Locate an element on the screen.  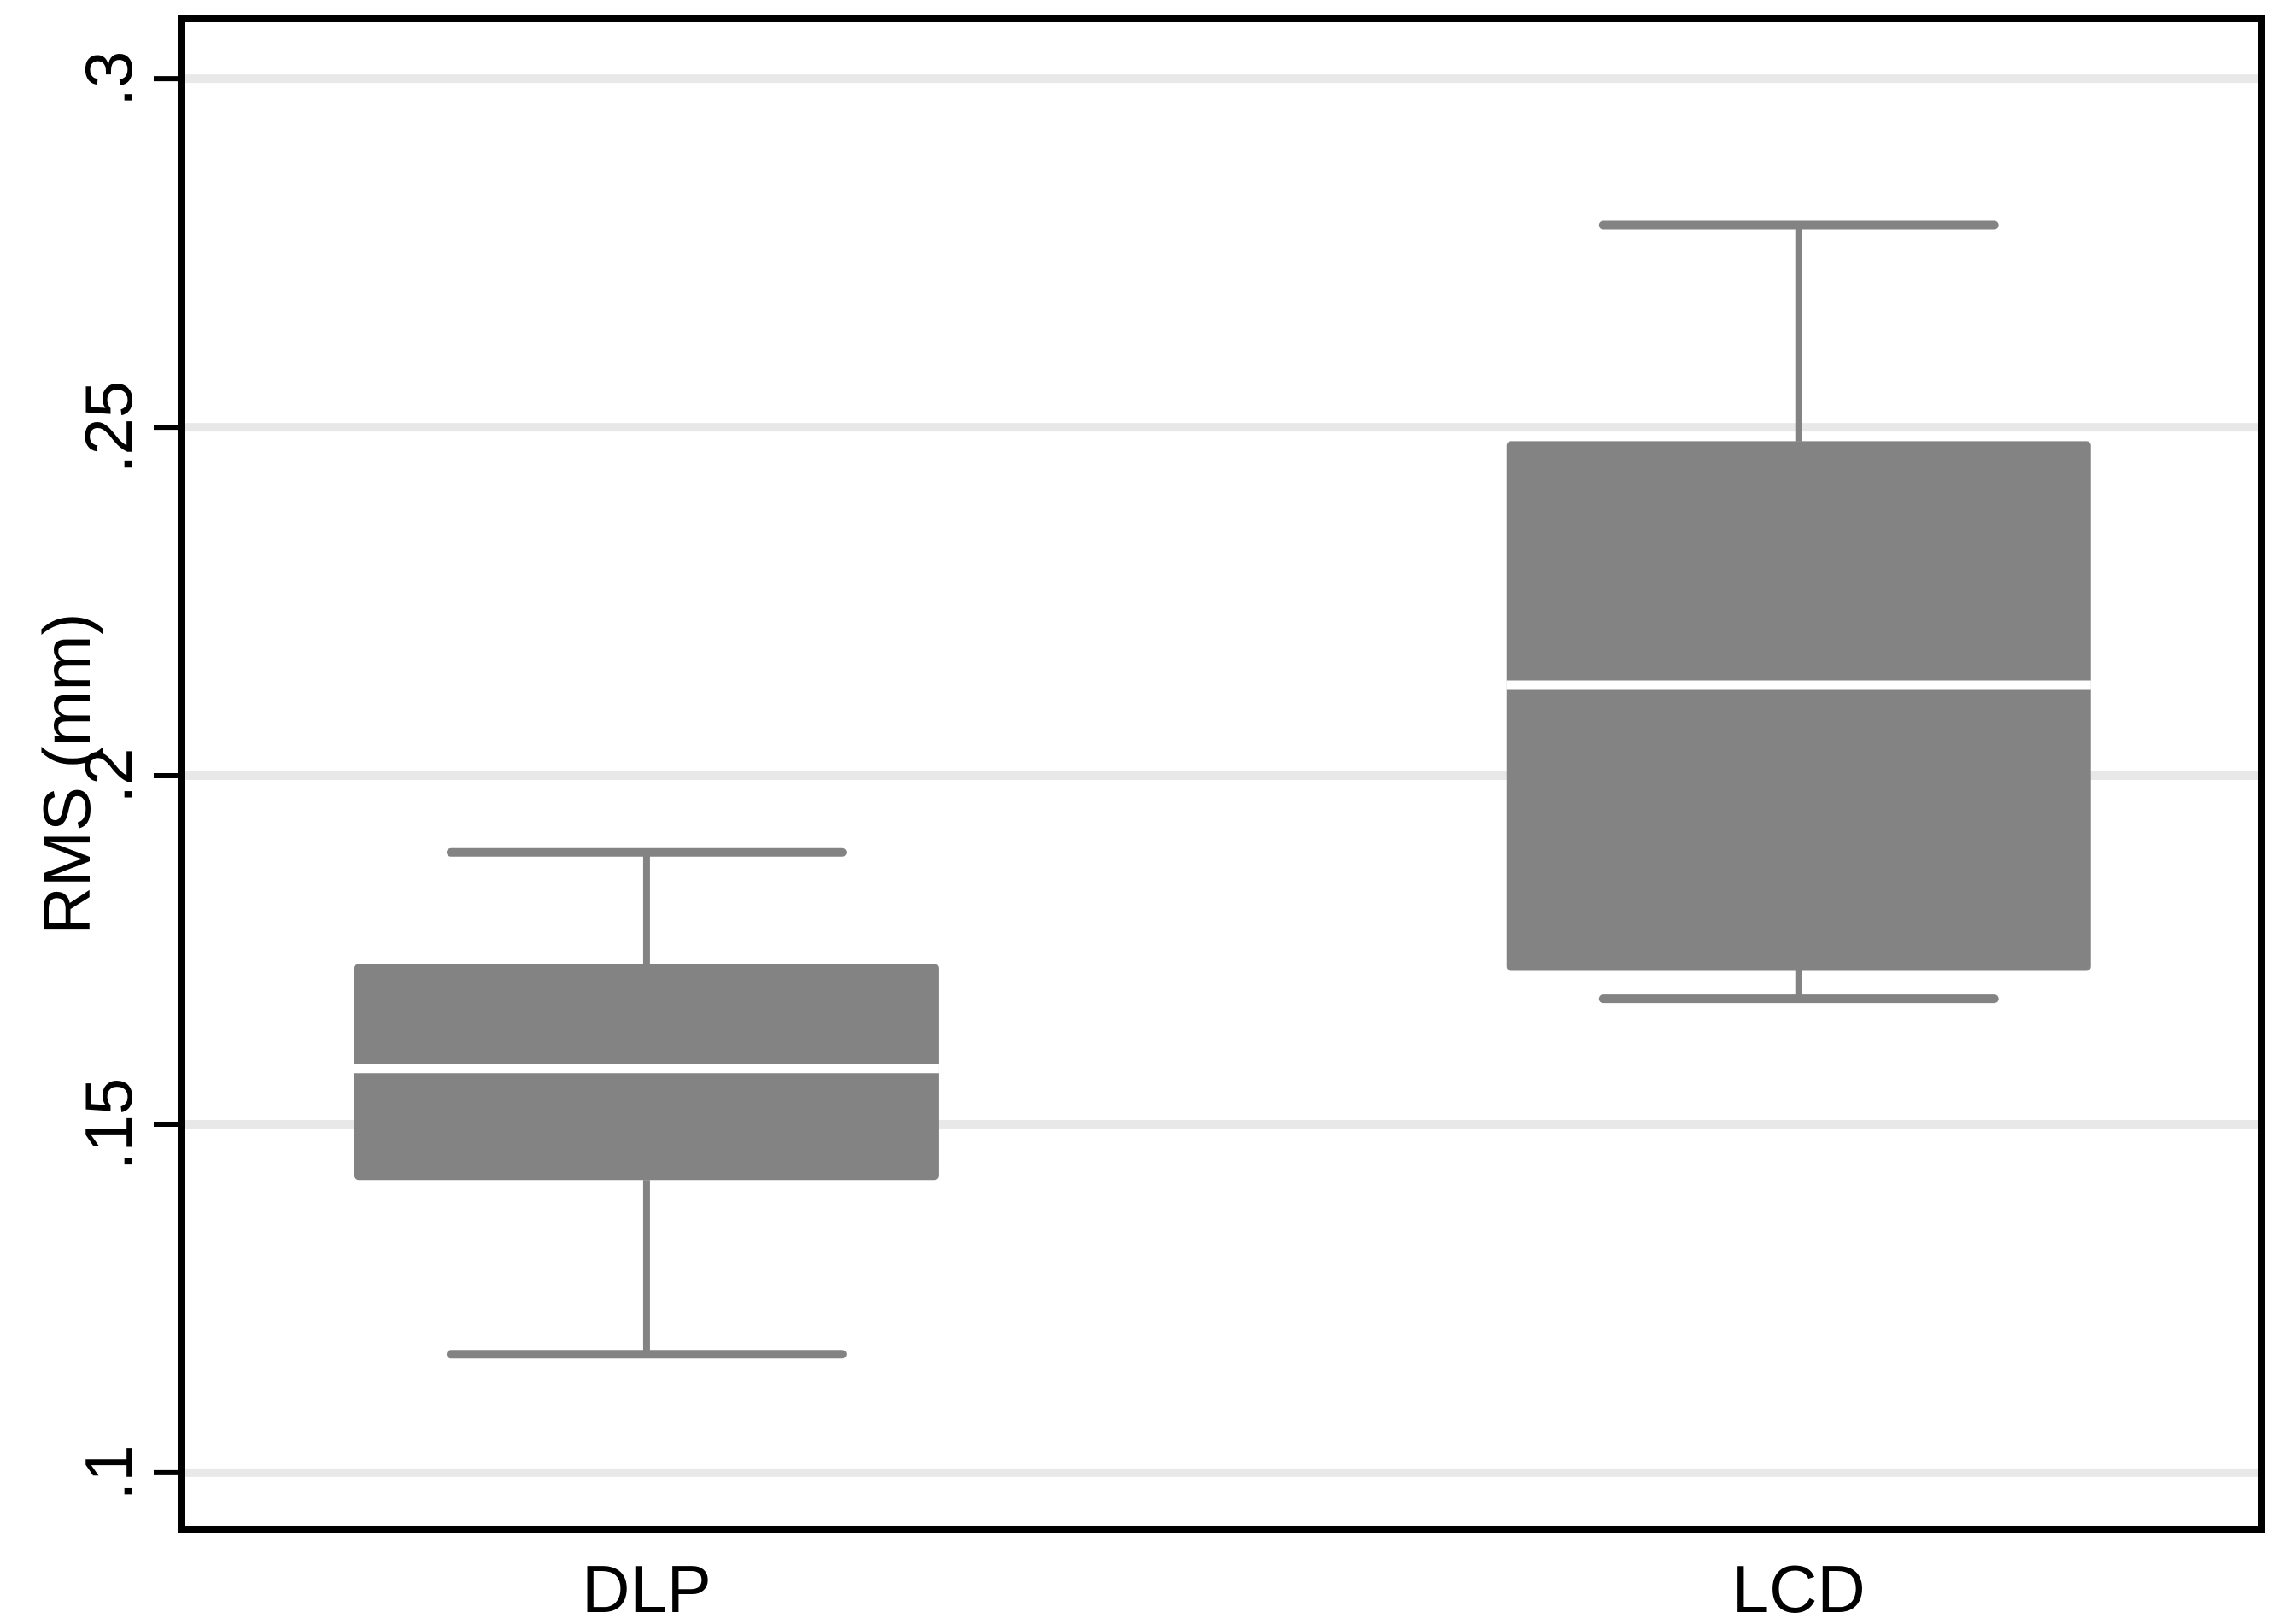
y-axis-ticks is located at coordinates (167, 775).